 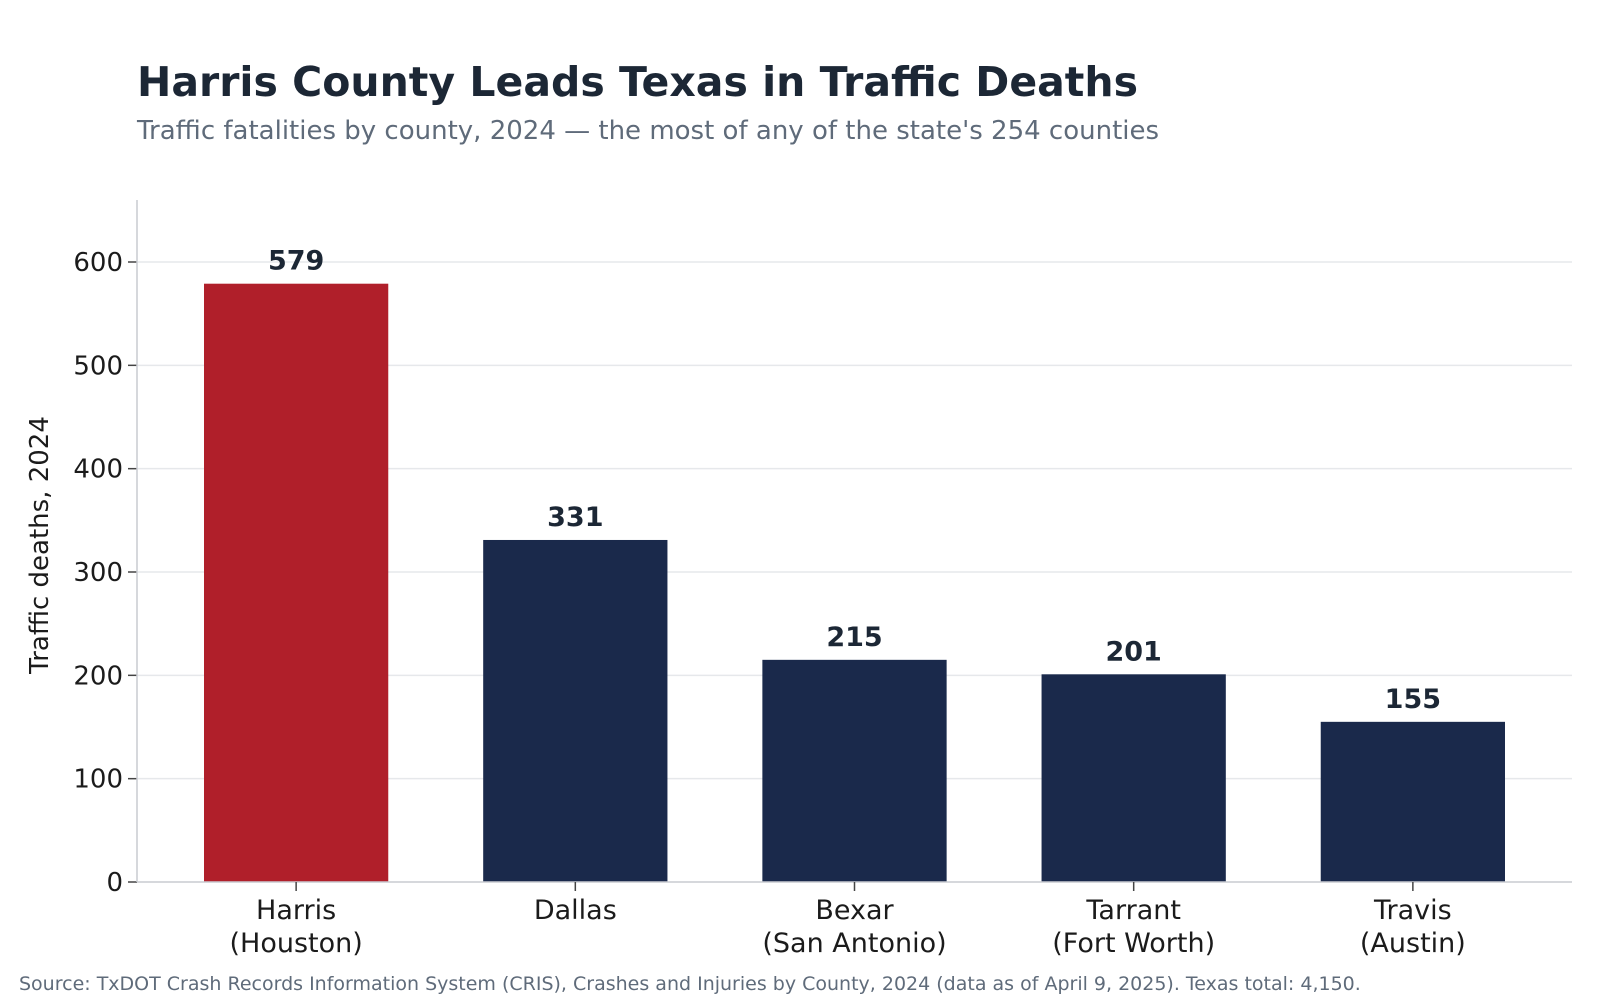 I want to click on x-tick-label: Dallas, so click(x=575, y=910).